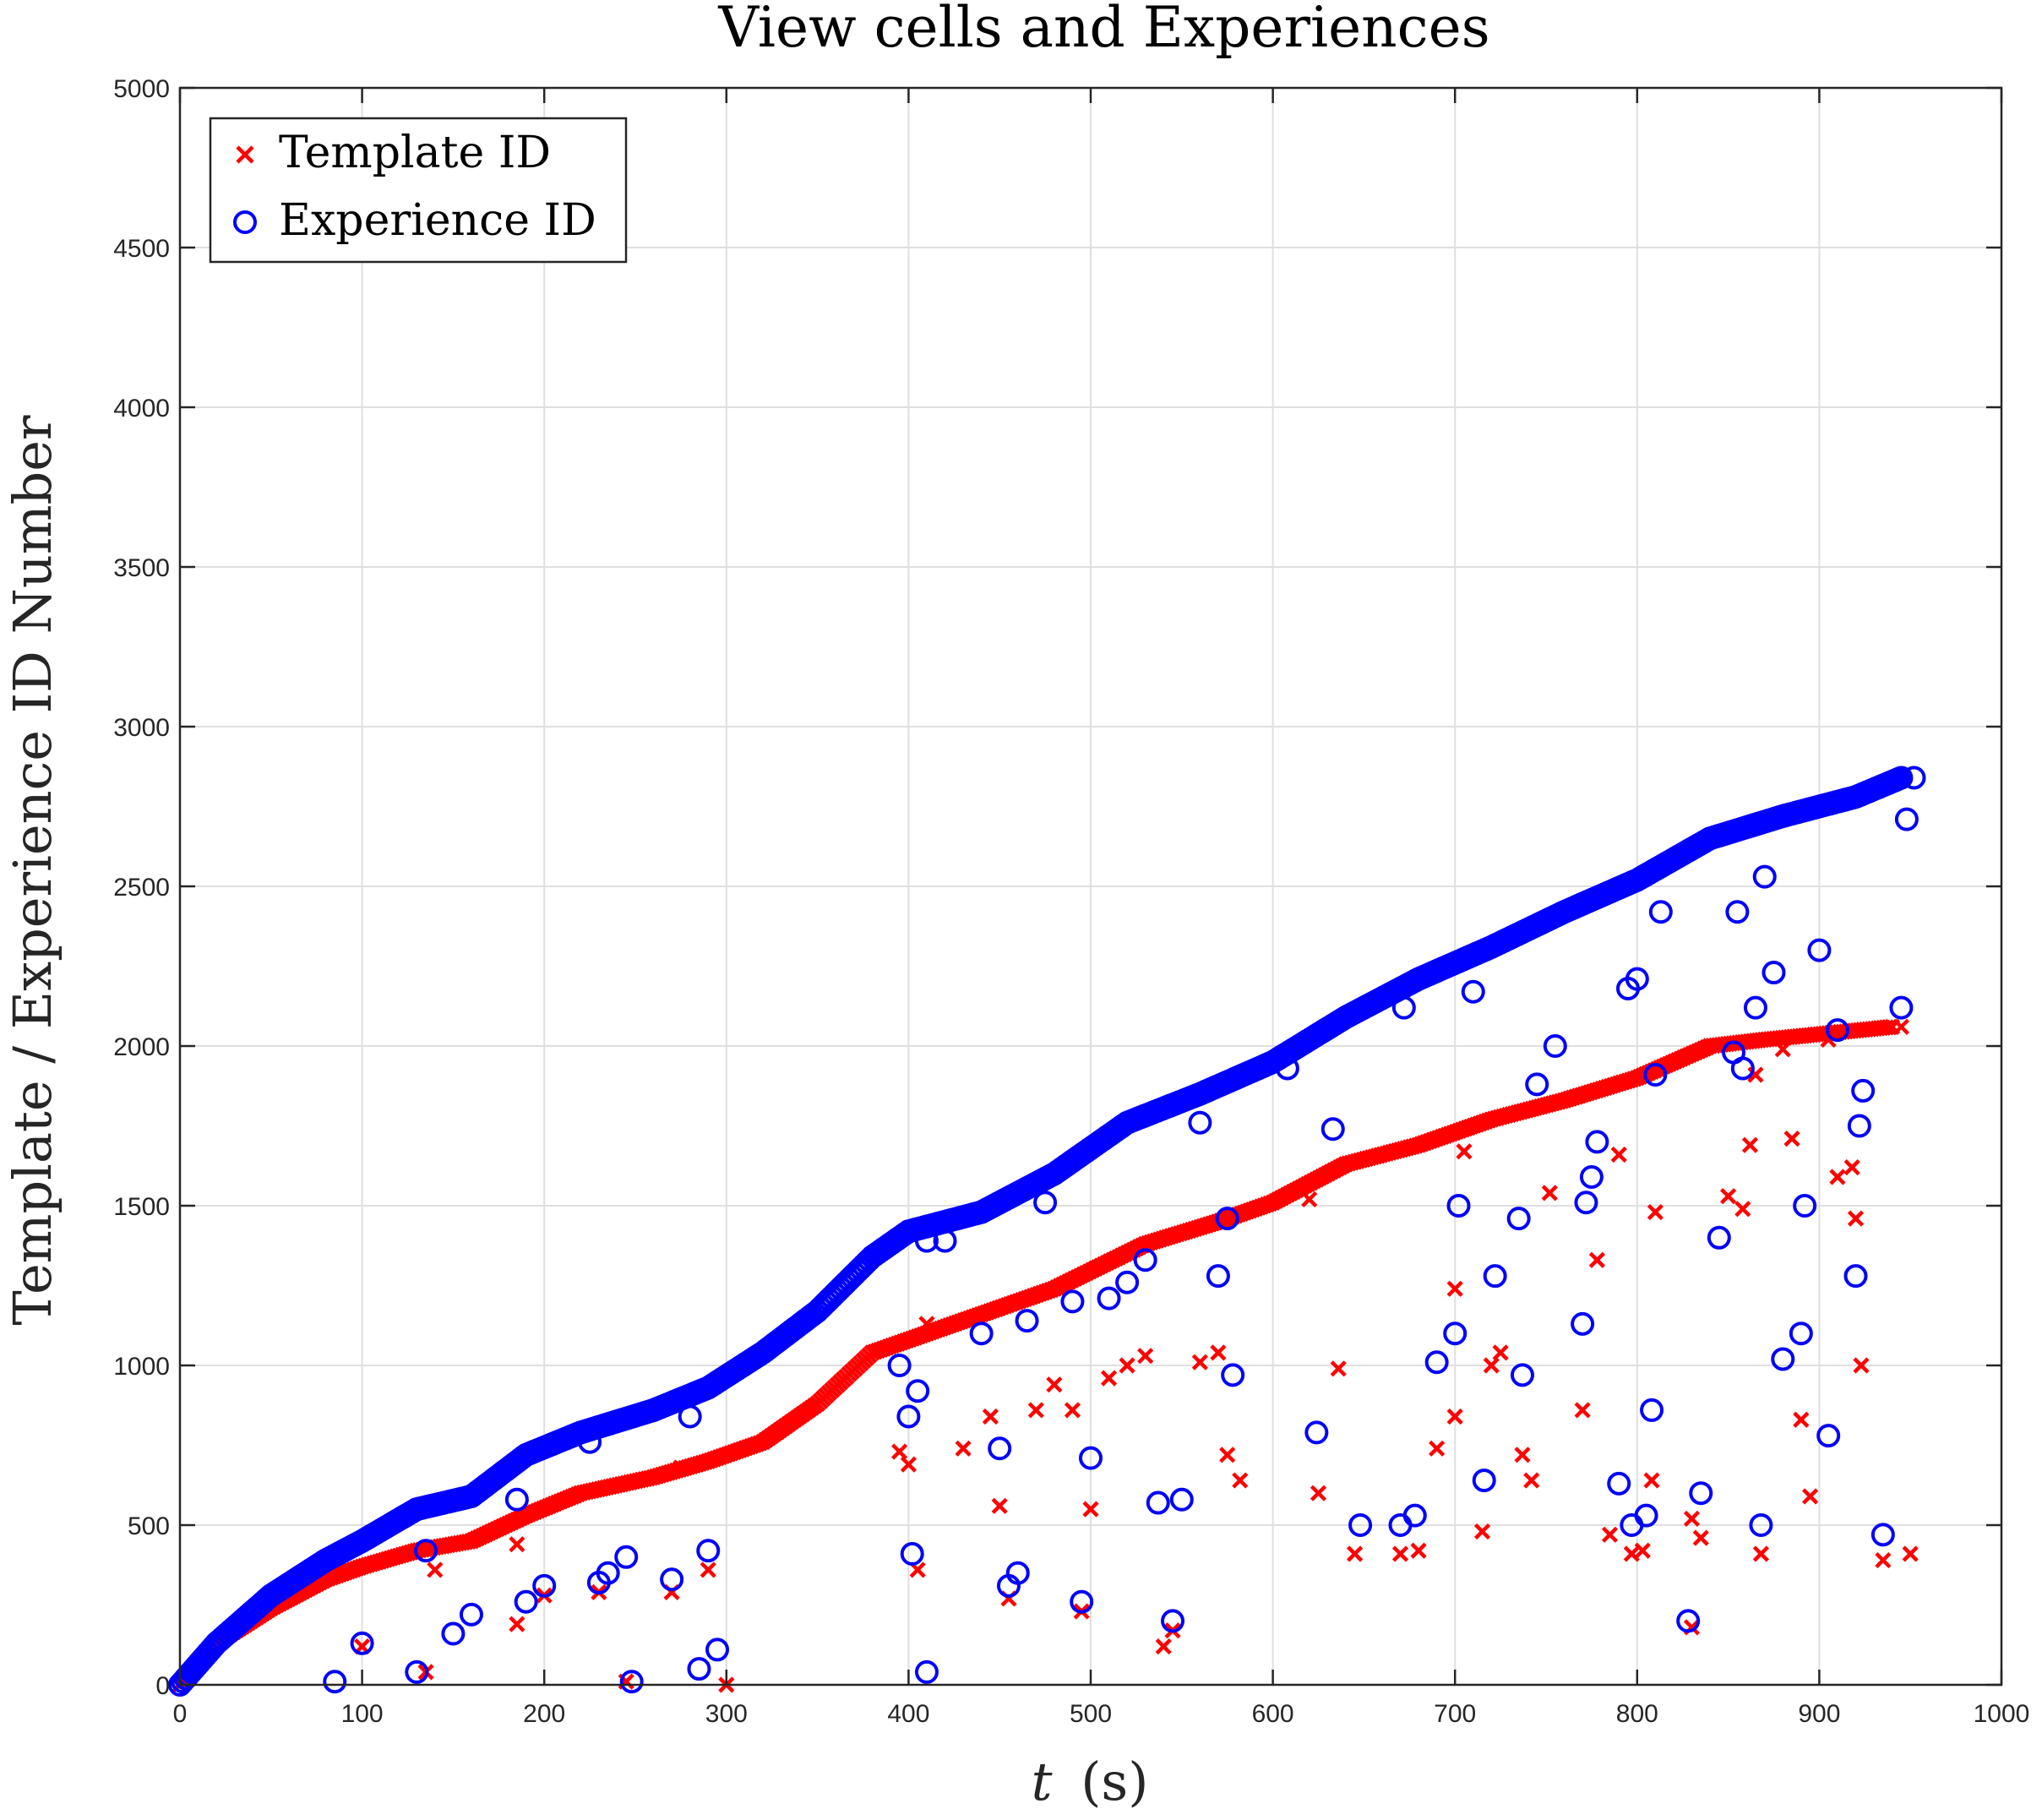 The height and width of the screenshot is (1820, 2042). What do you see at coordinates (141, 888) in the screenshot?
I see `y-tick-labels: 0 500 1000 1500 2000 2500 3000 3500 4000 4500 5000` at bounding box center [141, 888].